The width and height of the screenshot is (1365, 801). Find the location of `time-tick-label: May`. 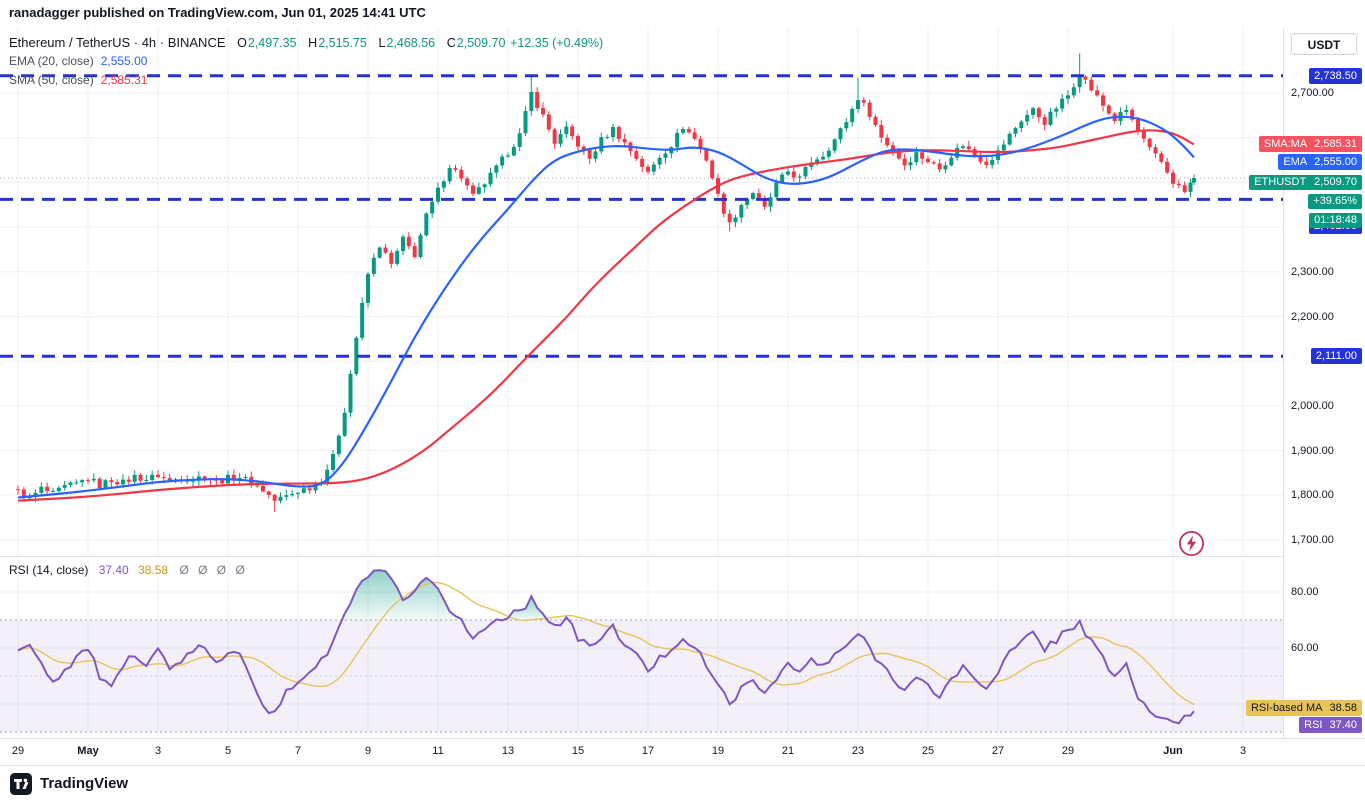

time-tick-label: May is located at coordinates (88, 751).